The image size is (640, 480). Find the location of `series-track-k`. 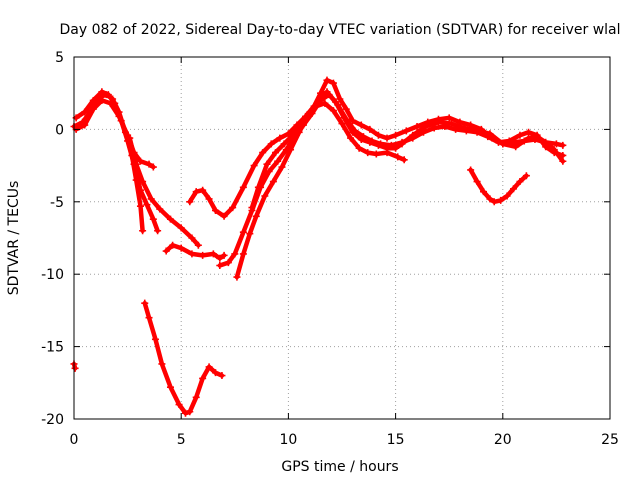

series-track-k is located at coordinates (183, 358).